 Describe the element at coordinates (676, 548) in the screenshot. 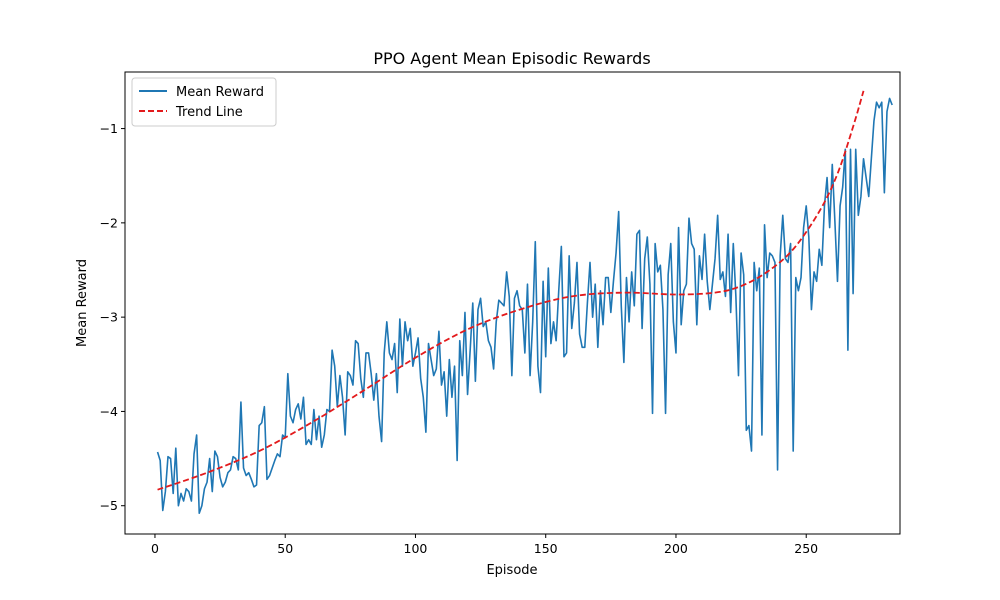

I see `x-tick-label: 200` at that location.